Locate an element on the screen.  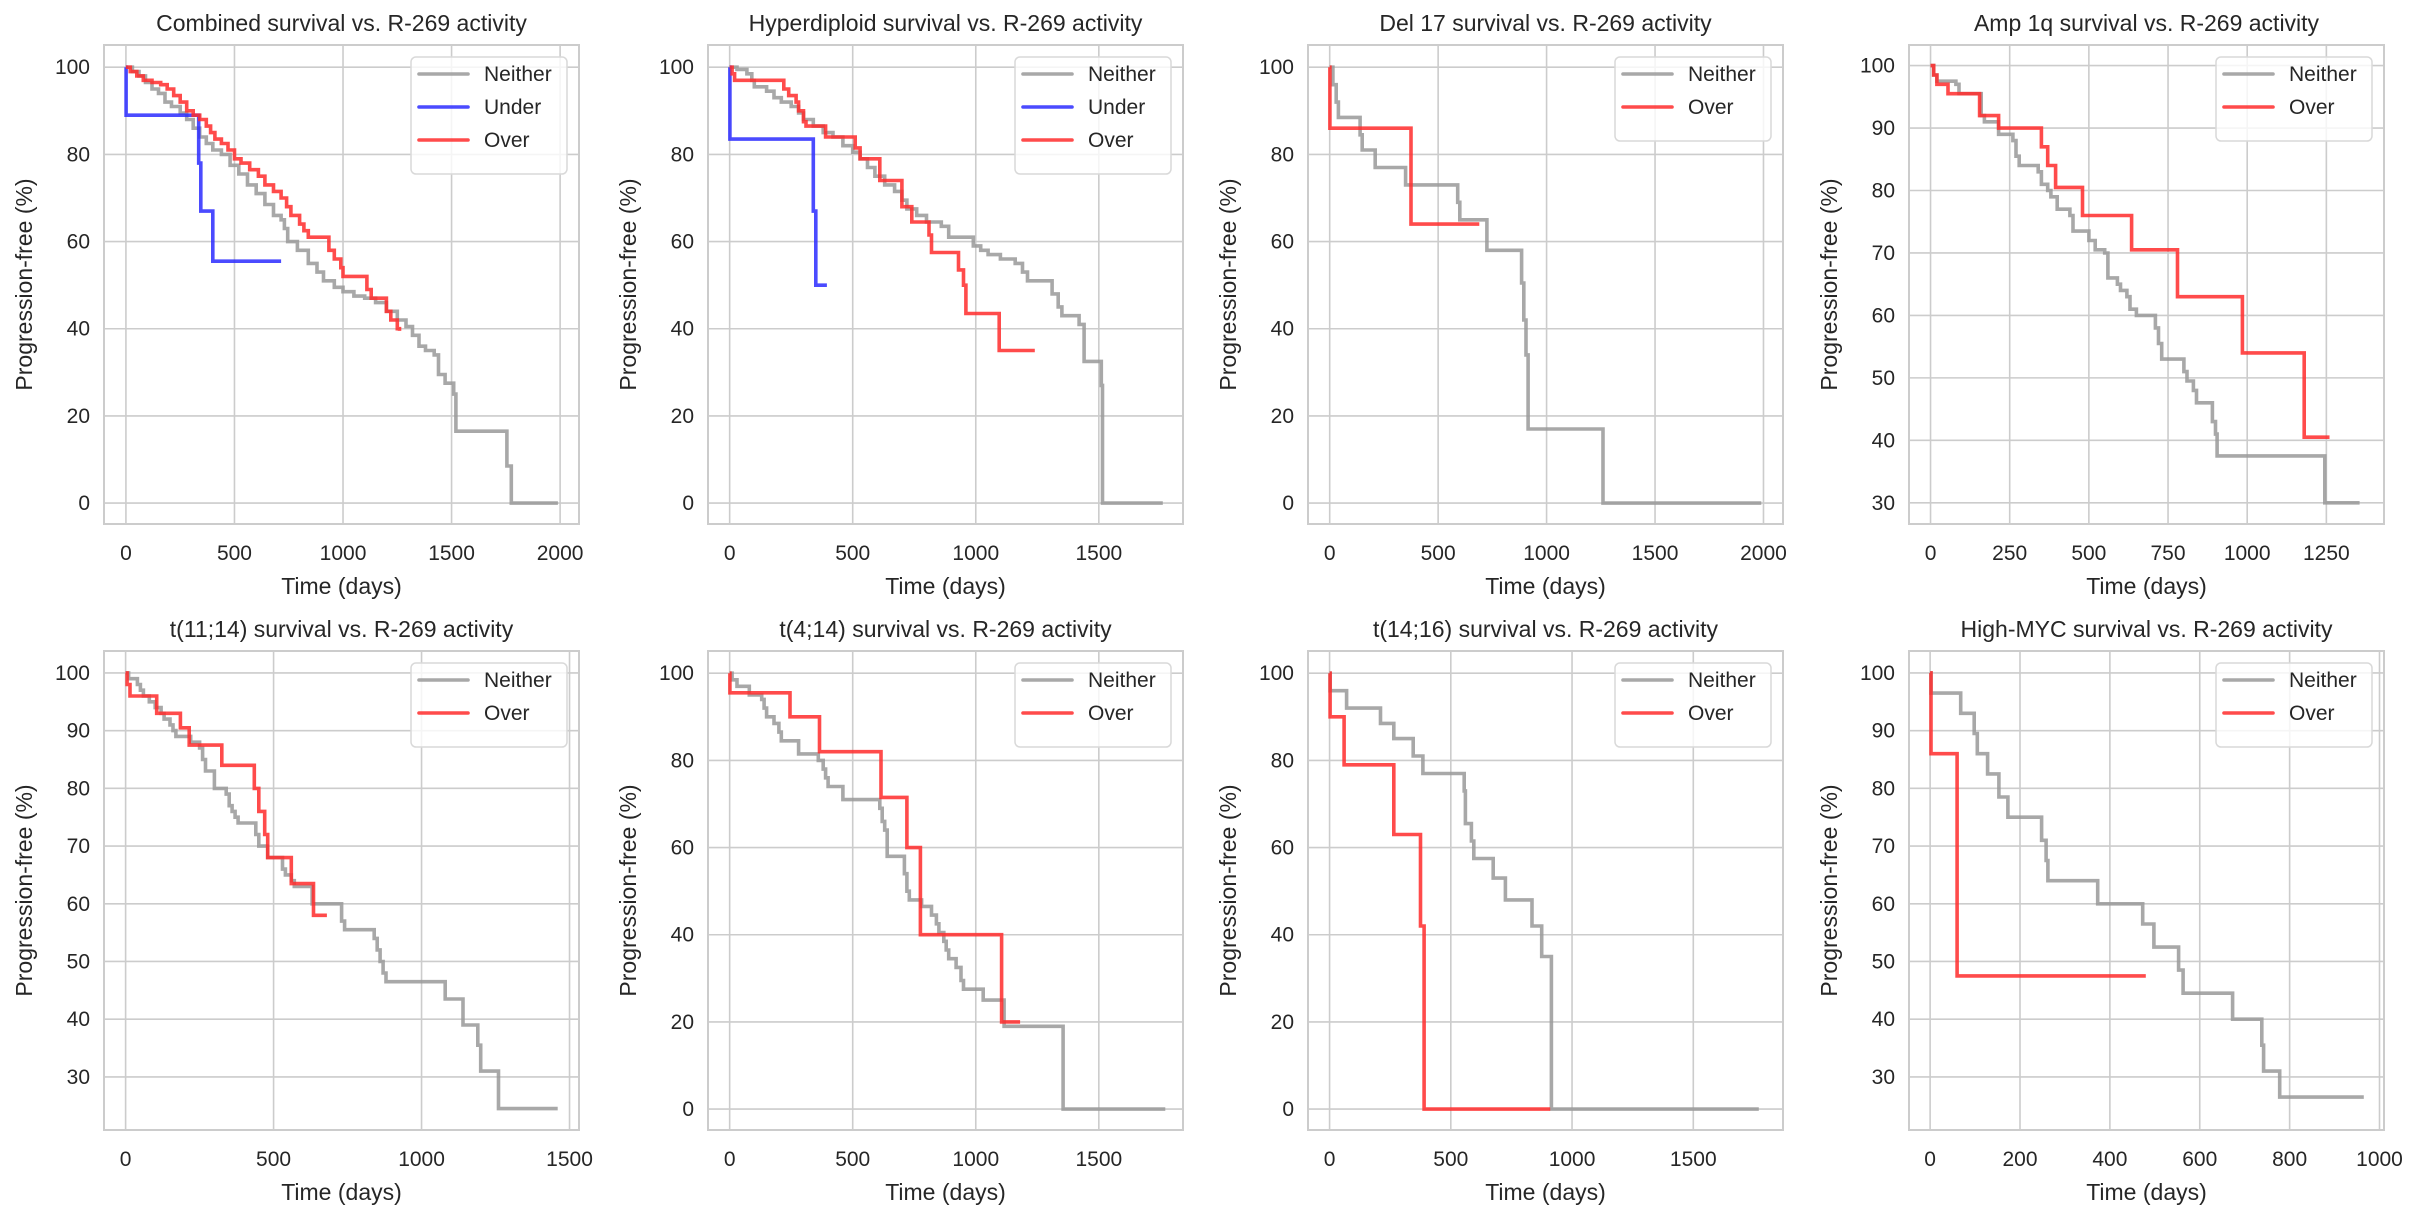
legend: Neither Under Over is located at coordinates (489, 115).